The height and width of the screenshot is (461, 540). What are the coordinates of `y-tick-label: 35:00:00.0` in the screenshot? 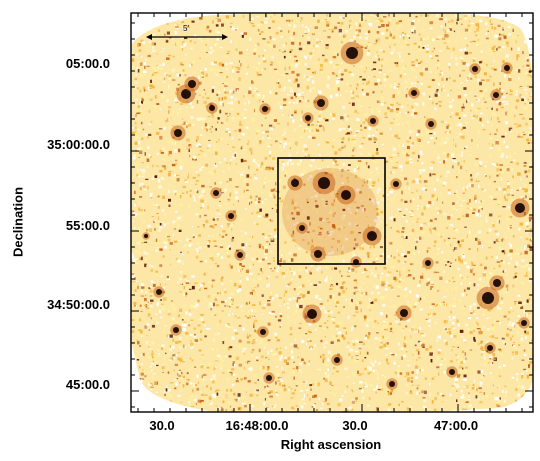 It's located at (78, 144).